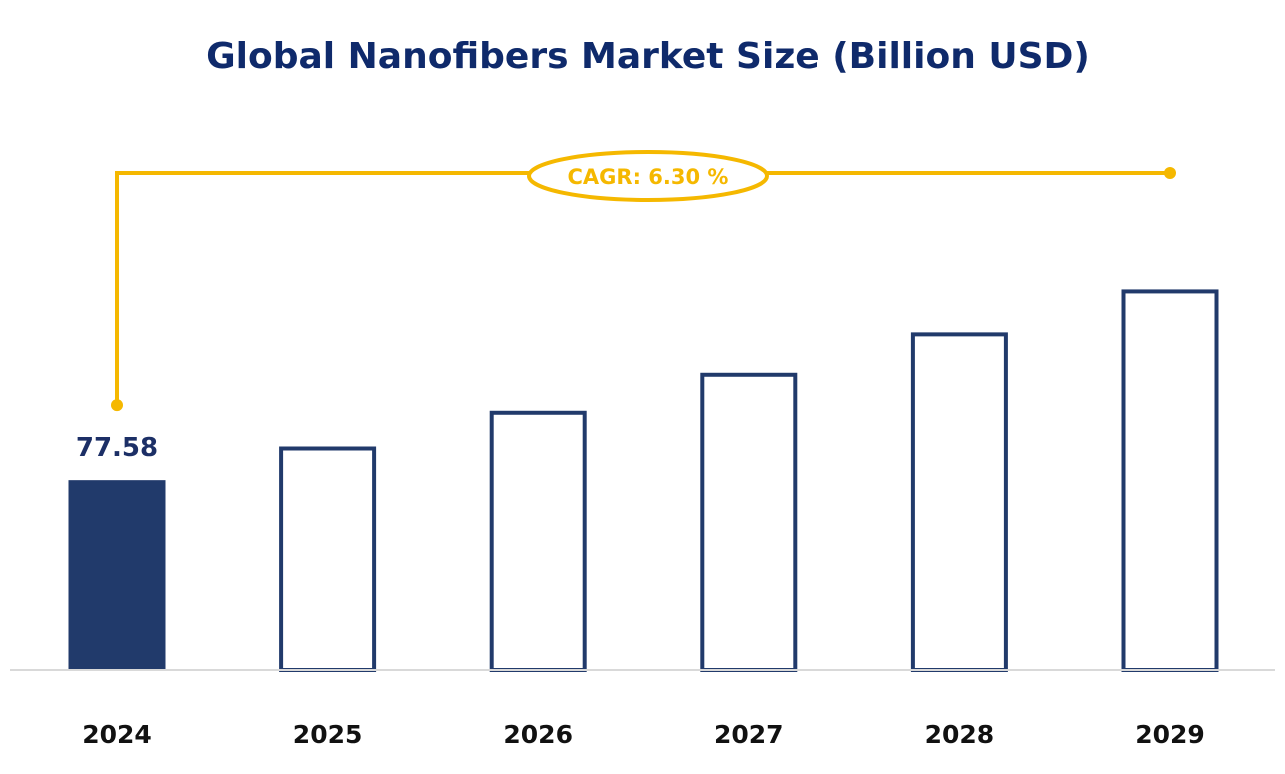 This screenshot has width=1285, height=774. Describe the element at coordinates (117, 448) in the screenshot. I see `data-label-2024: 77.58` at that location.